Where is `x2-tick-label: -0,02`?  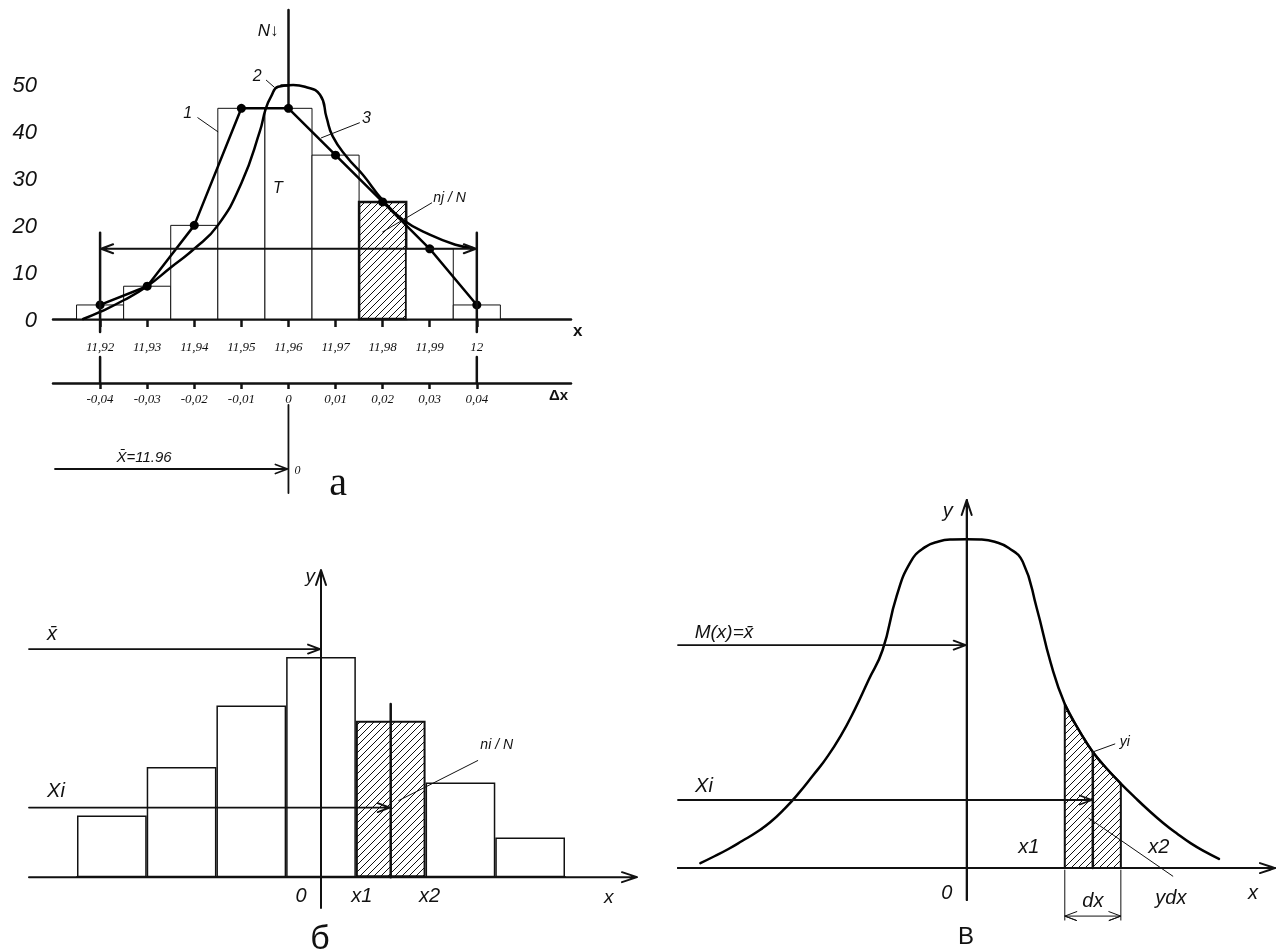
x2-tick-label: -0,02 is located at coordinates (194, 398).